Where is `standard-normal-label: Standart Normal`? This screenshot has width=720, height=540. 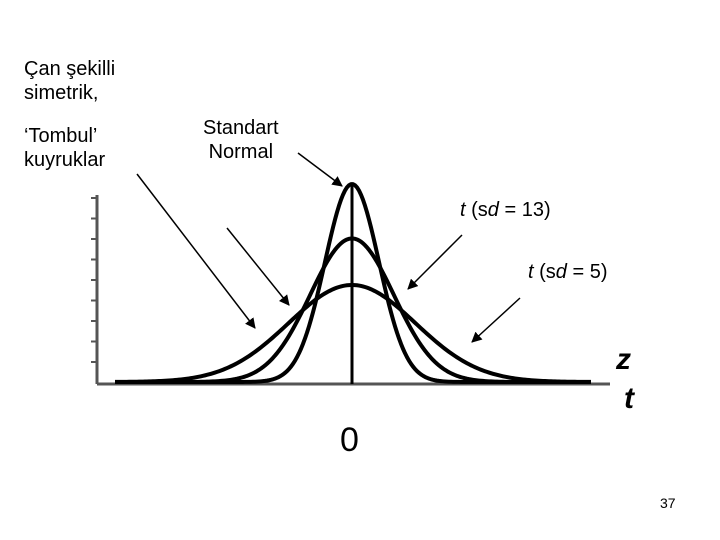
standard-normal-label: Standart Normal is located at coordinates (241, 140).